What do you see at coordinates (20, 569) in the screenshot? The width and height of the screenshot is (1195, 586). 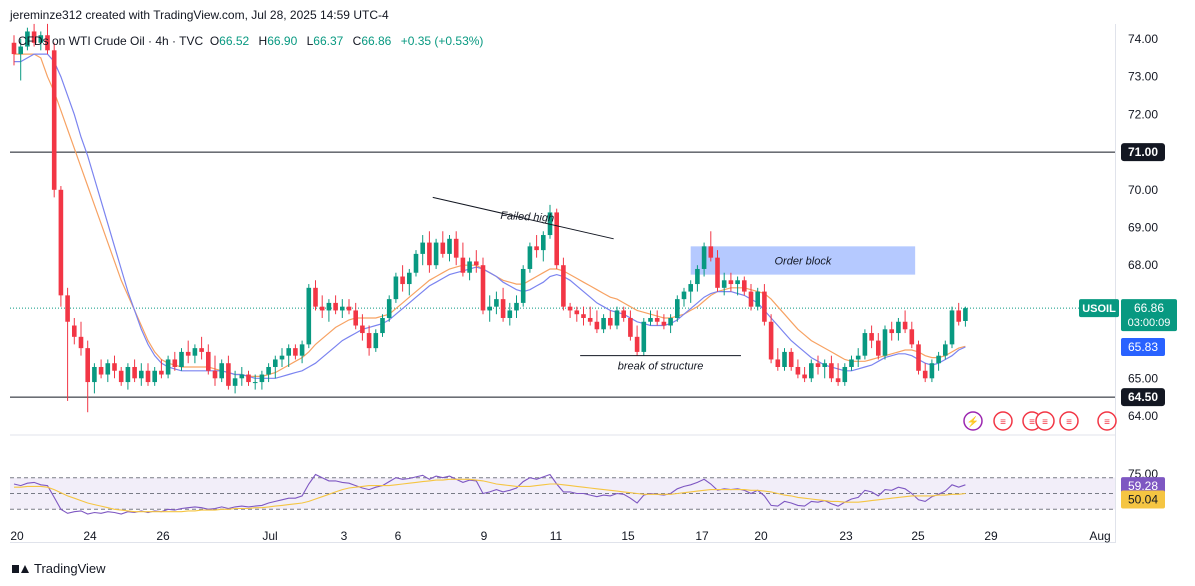 I see `tradingview-logo-icon` at bounding box center [20, 569].